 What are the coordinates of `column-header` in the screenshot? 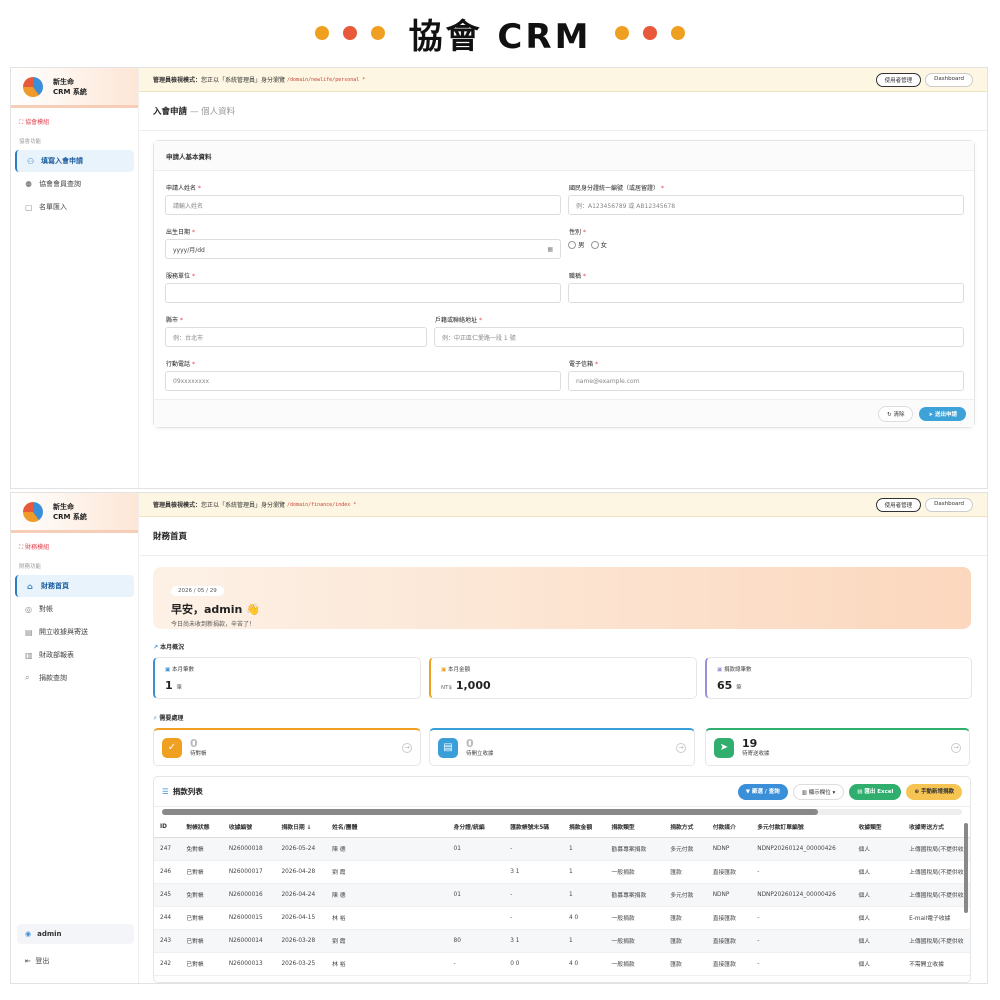 It's located at (417, 827).